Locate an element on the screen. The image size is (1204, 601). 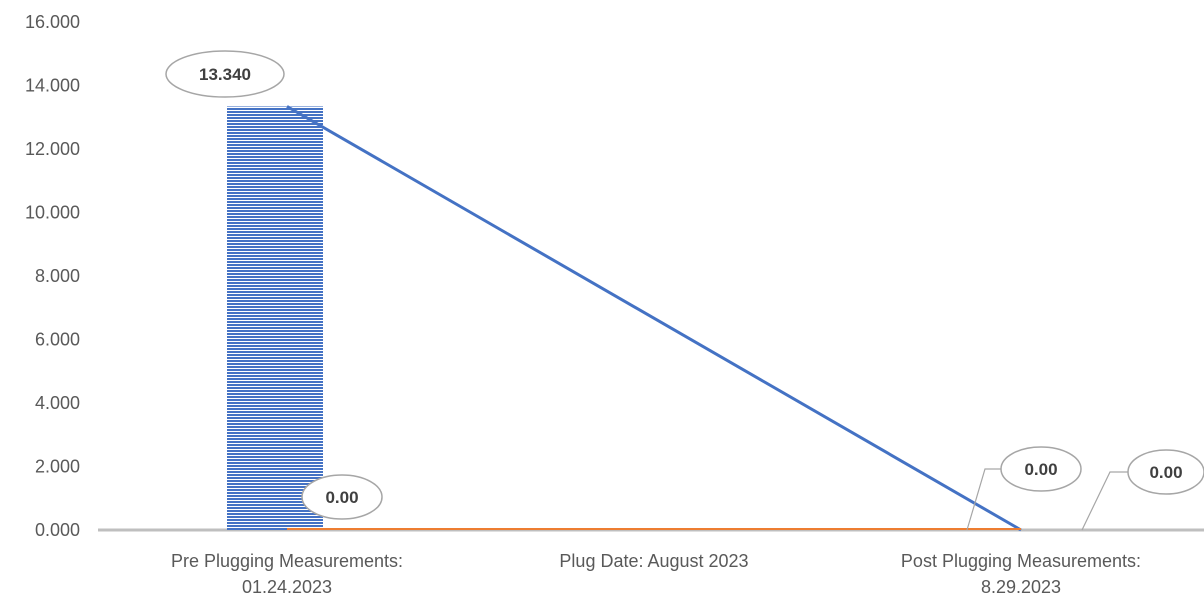
x-category-label: 01.24.2023 is located at coordinates (287, 587).